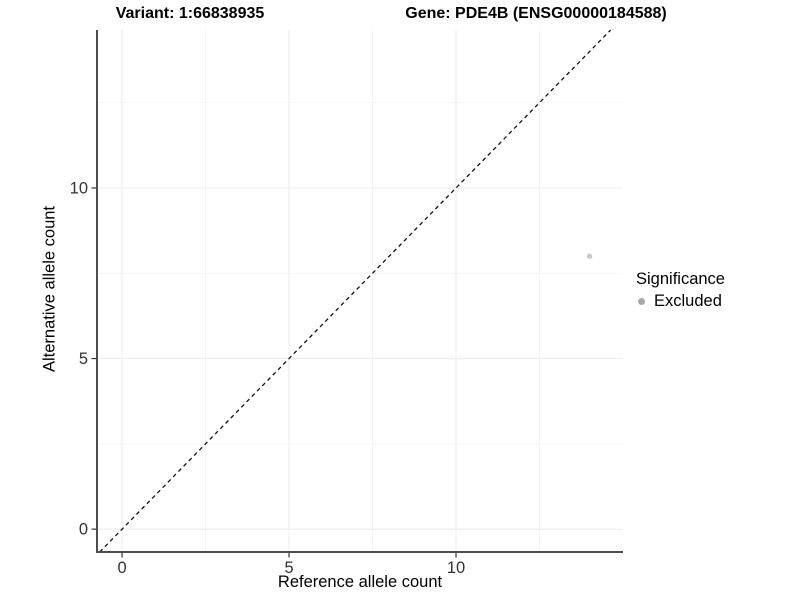  Describe the element at coordinates (83, 359) in the screenshot. I see `y-tick-label: 5` at that location.